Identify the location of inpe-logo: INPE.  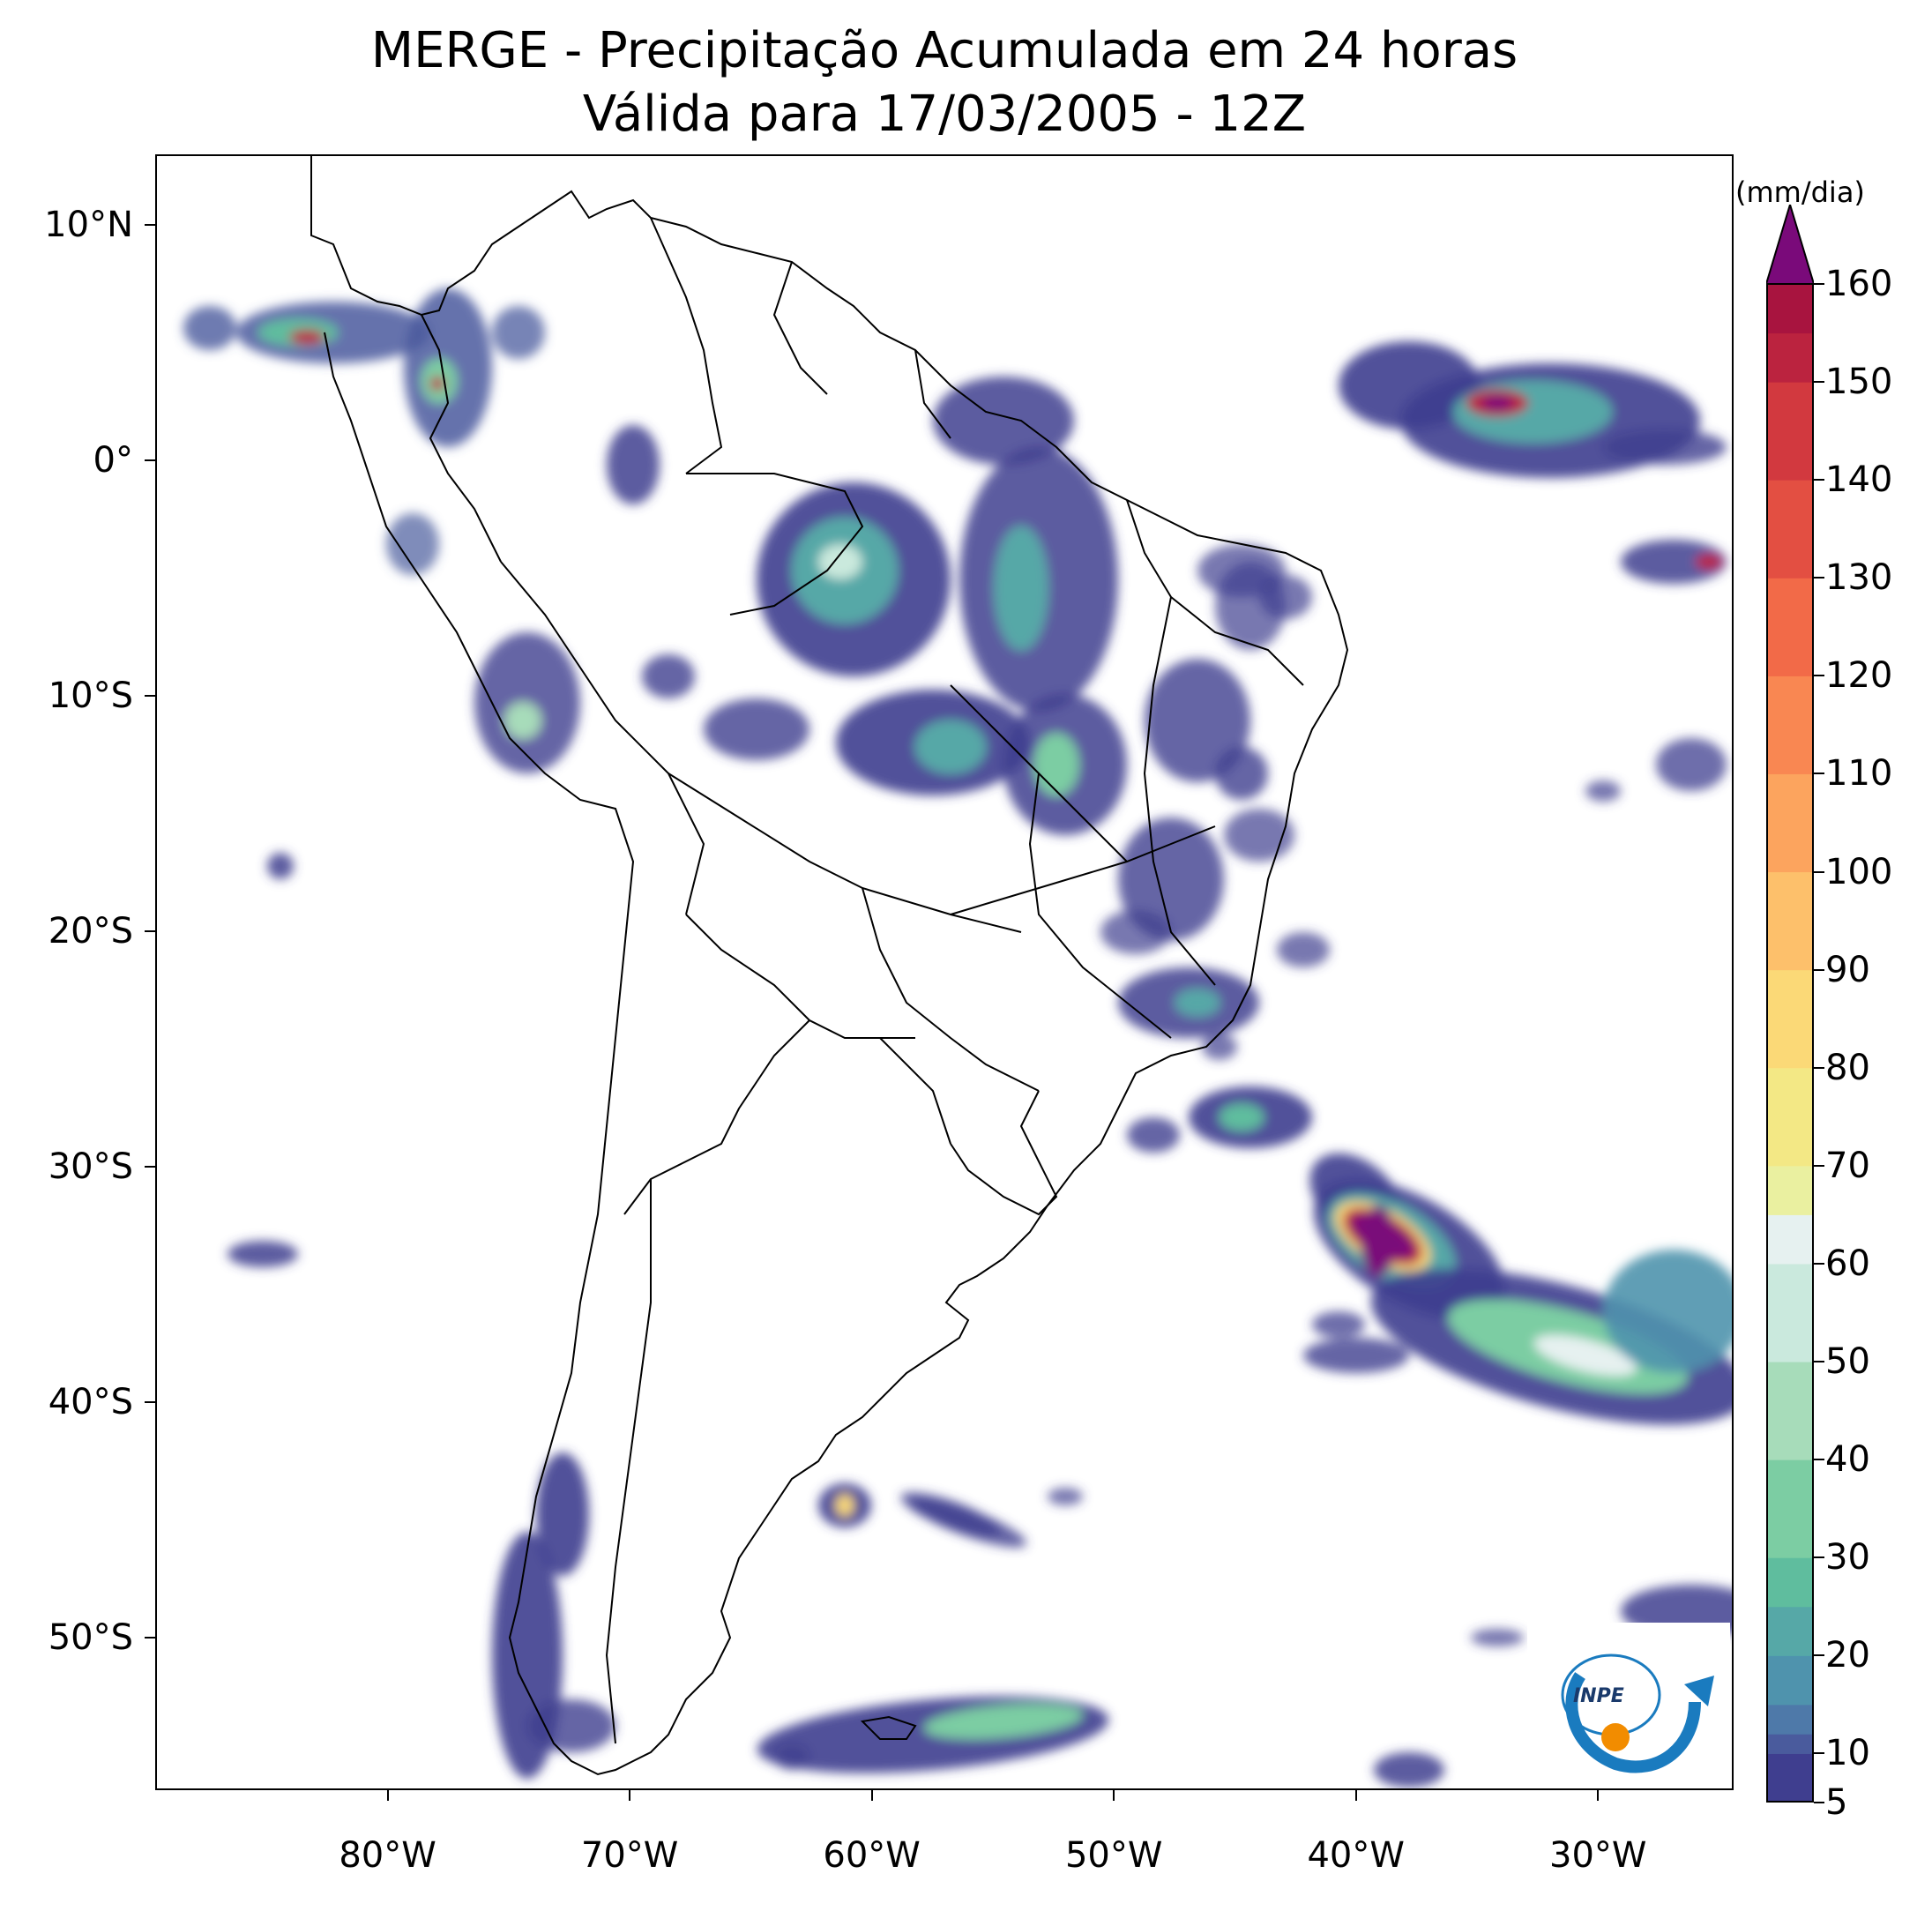
(1628, 1705).